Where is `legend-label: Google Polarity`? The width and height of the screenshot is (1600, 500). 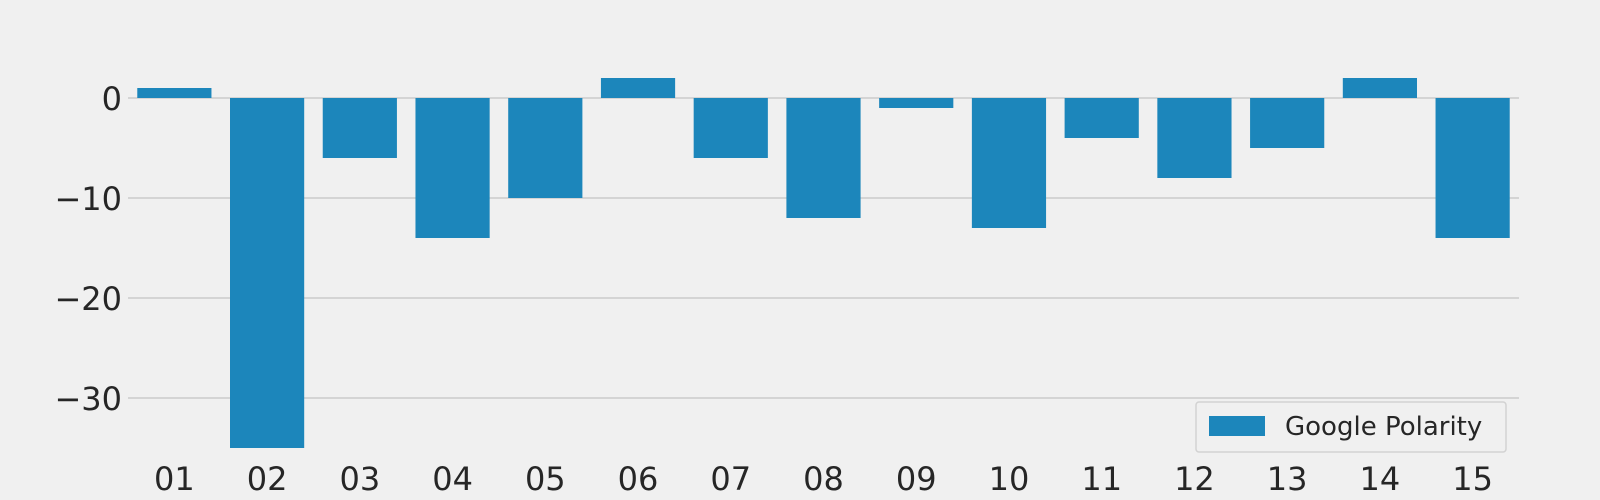 legend-label: Google Polarity is located at coordinates (1383, 427).